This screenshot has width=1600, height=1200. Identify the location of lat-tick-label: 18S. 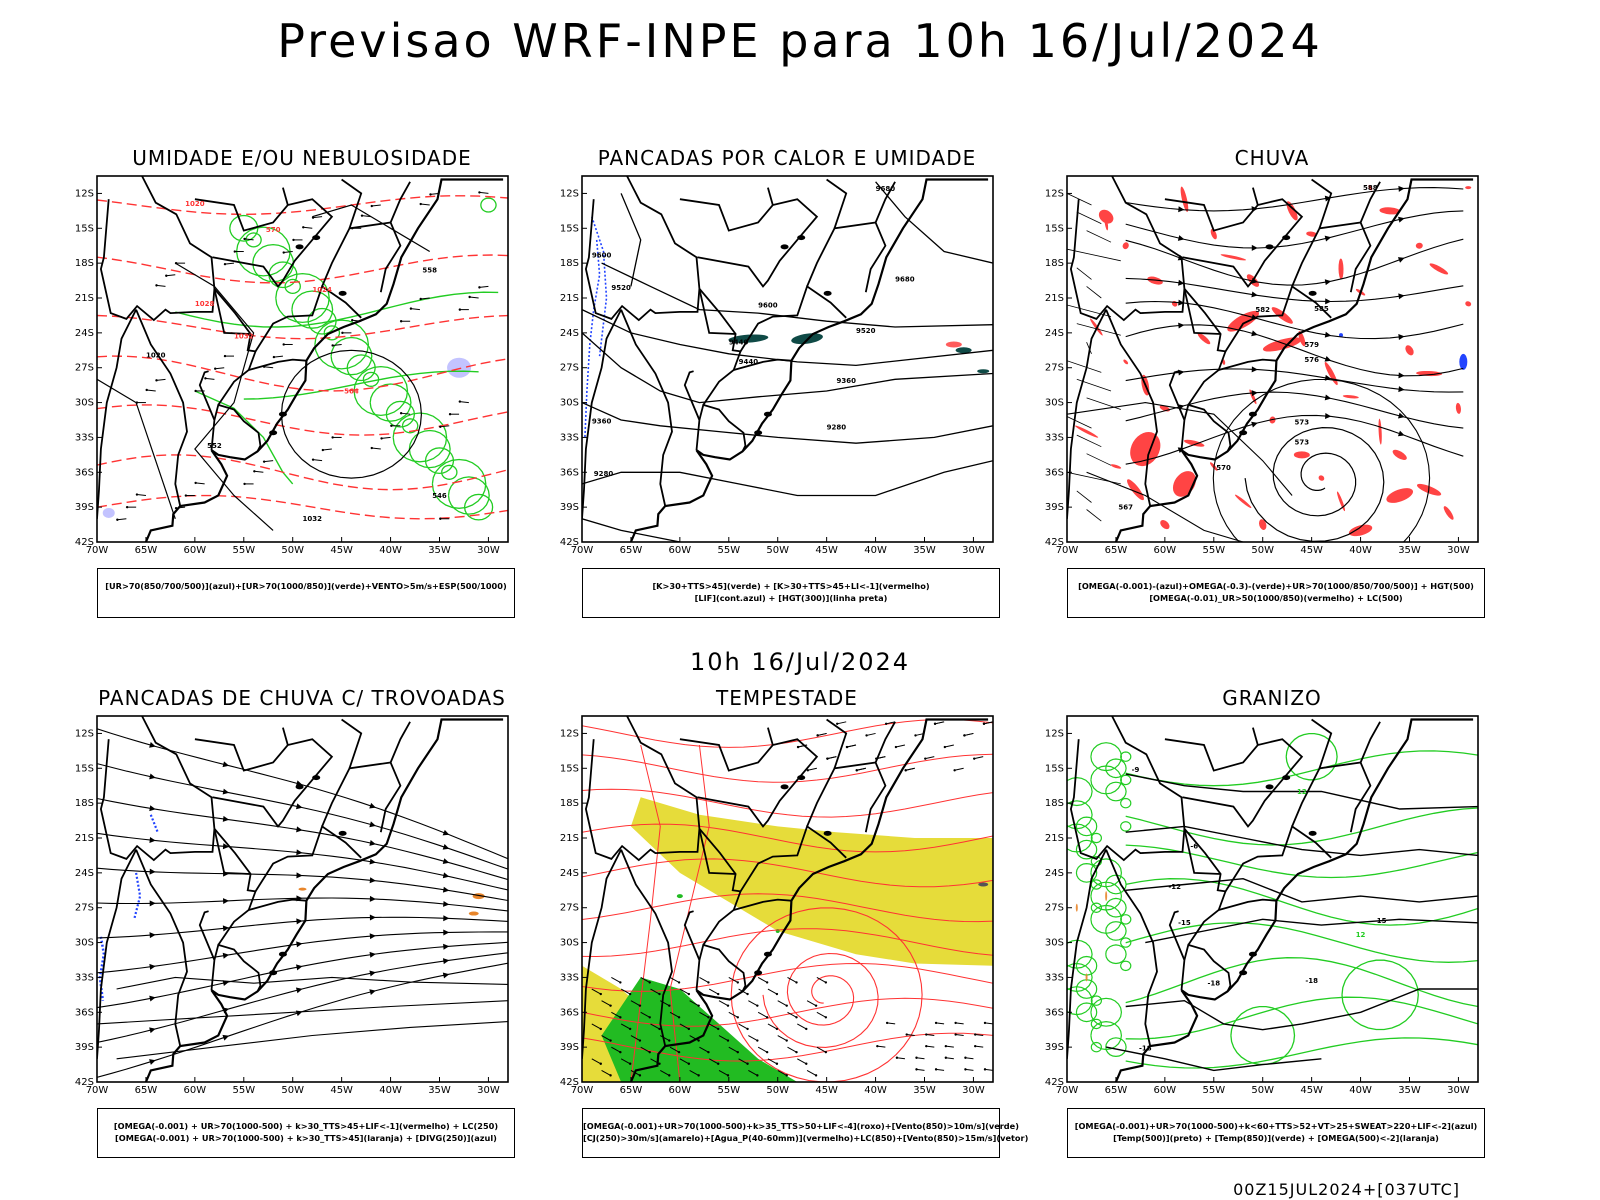
(569, 803).